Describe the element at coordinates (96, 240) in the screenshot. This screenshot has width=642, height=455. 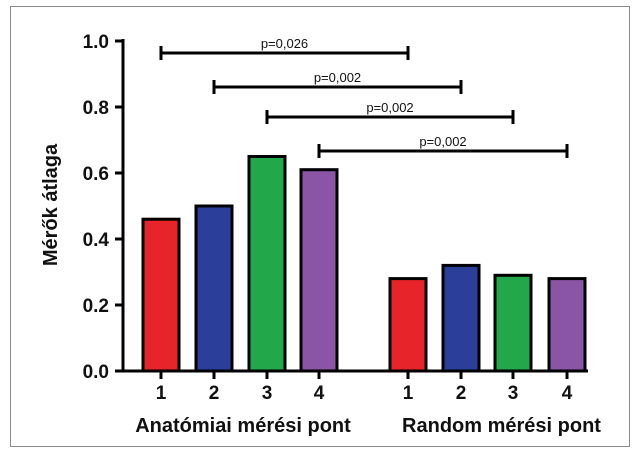
I see `y-tick-label: 0.4` at that location.